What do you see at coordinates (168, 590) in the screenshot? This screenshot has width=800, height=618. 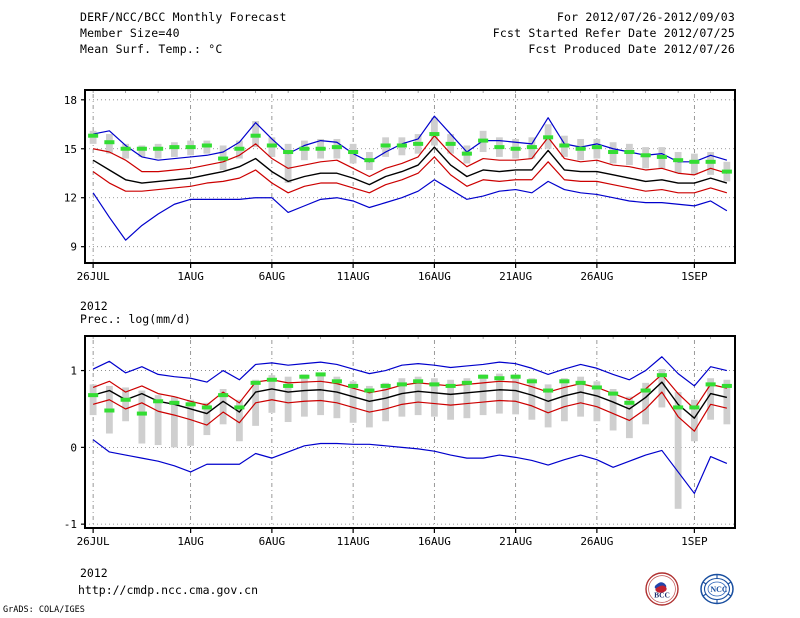 I see `source-url: http://cmdp.ncc.cma.gov.cn` at bounding box center [168, 590].